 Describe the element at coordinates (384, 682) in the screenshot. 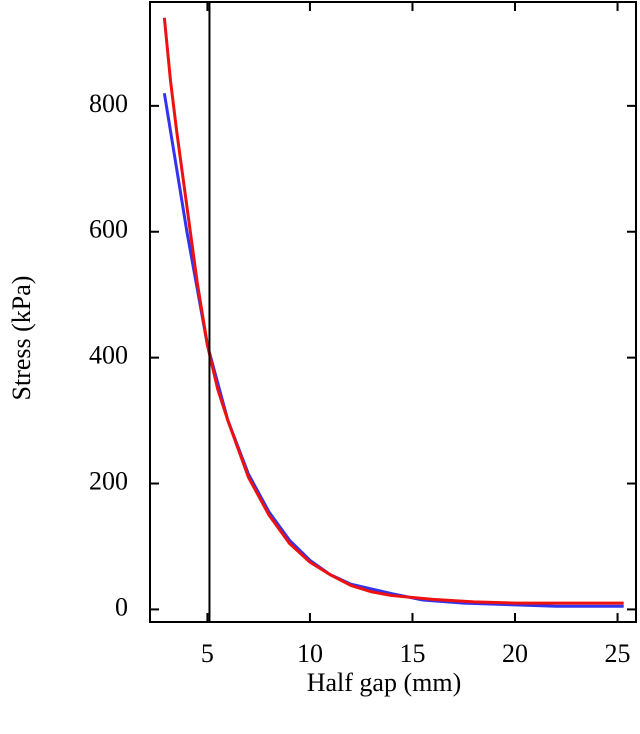

I see `x-axis-label: Half gap (mm)` at that location.